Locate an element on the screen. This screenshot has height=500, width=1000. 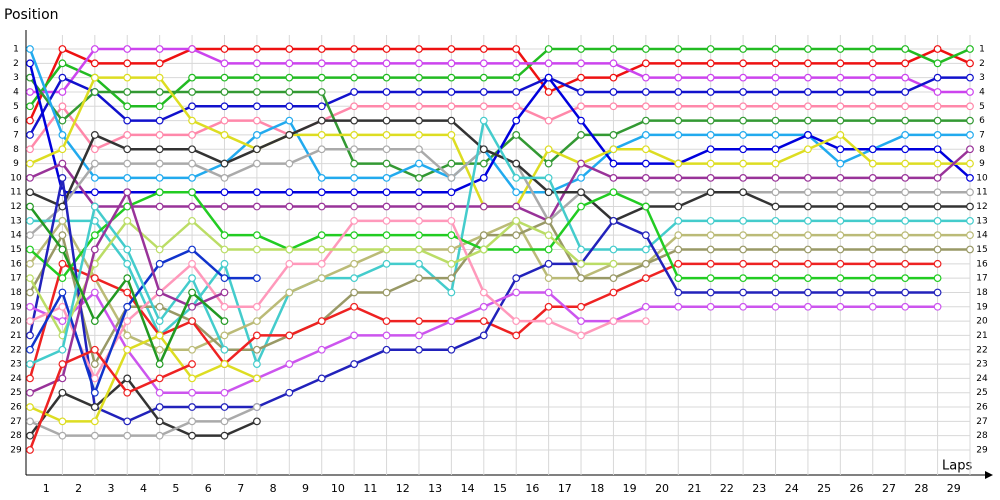
x-tick-label: 29 is located at coordinates (954, 488).